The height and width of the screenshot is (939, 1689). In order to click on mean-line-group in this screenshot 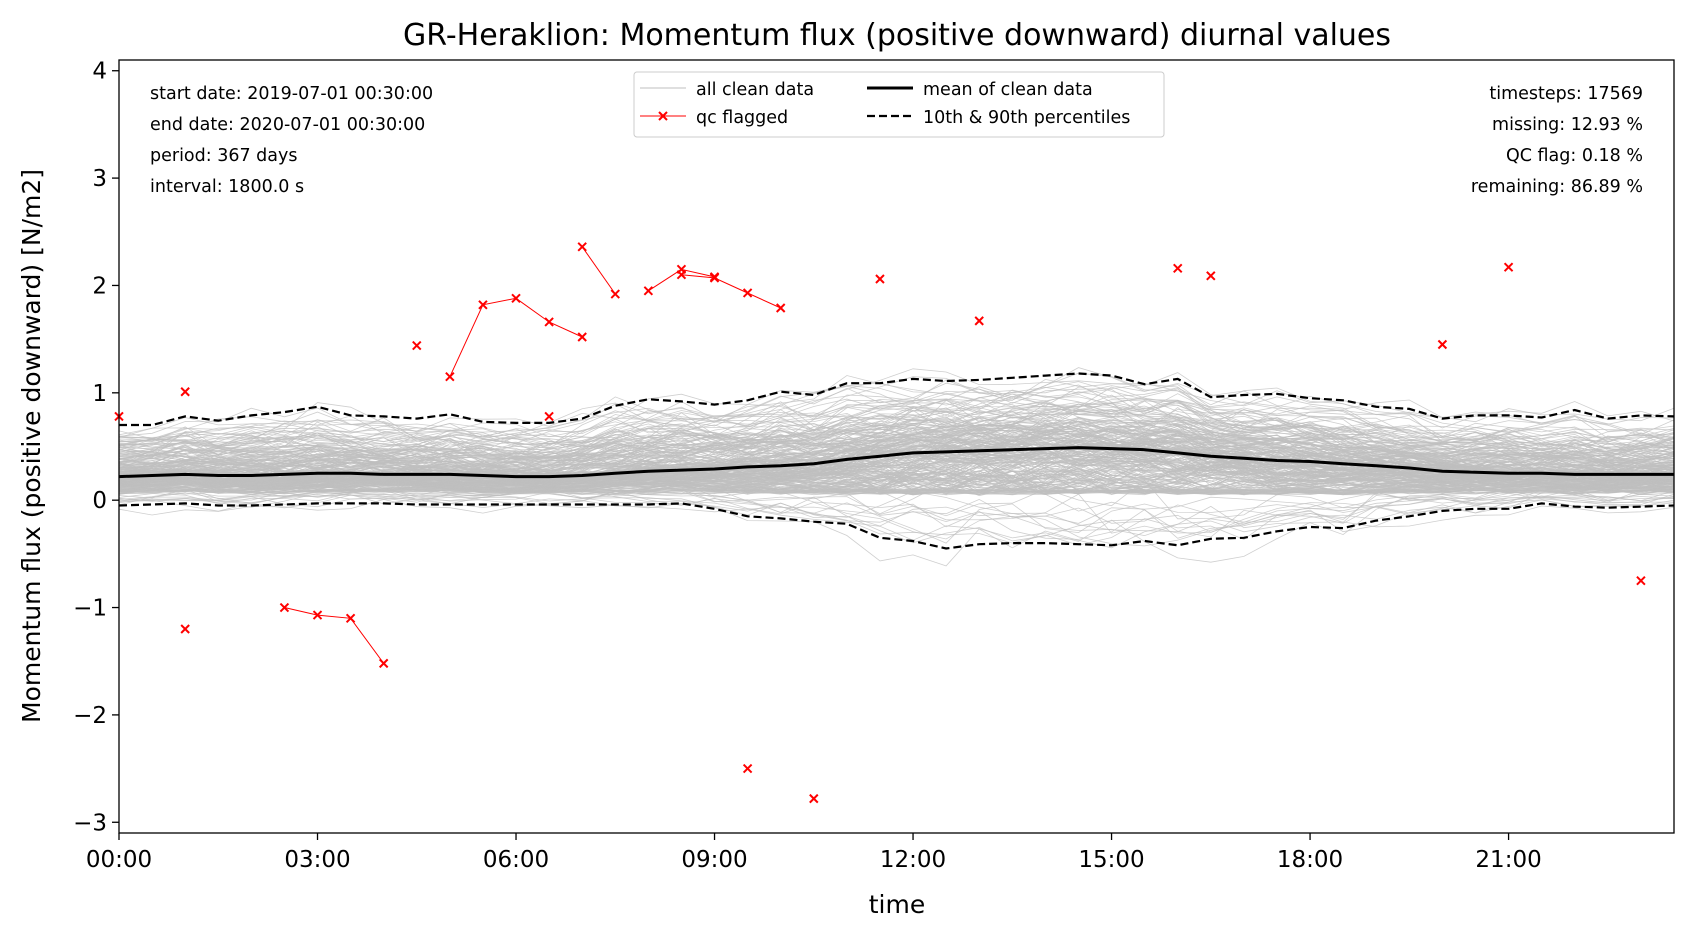, I will do `click(896, 462)`.